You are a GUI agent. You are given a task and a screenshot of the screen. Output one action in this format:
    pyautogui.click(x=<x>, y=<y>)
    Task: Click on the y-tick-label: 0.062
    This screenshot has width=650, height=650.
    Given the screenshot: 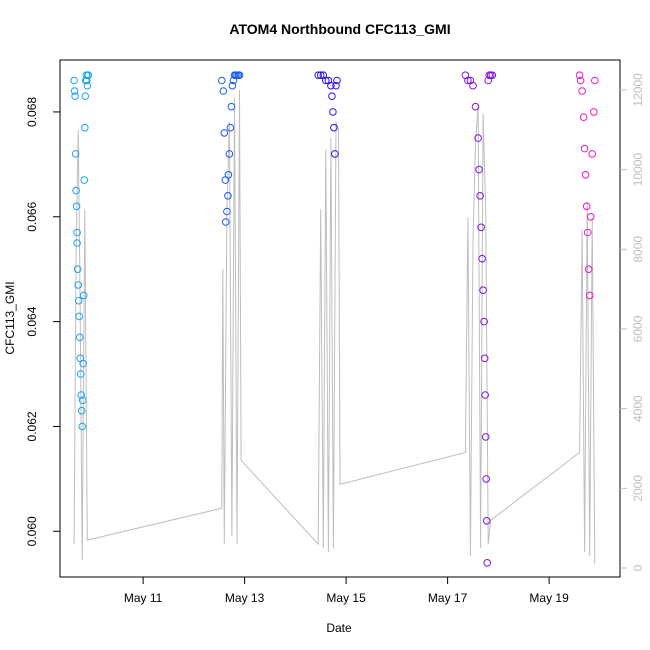 What is the action you would take?
    pyautogui.click(x=32, y=426)
    